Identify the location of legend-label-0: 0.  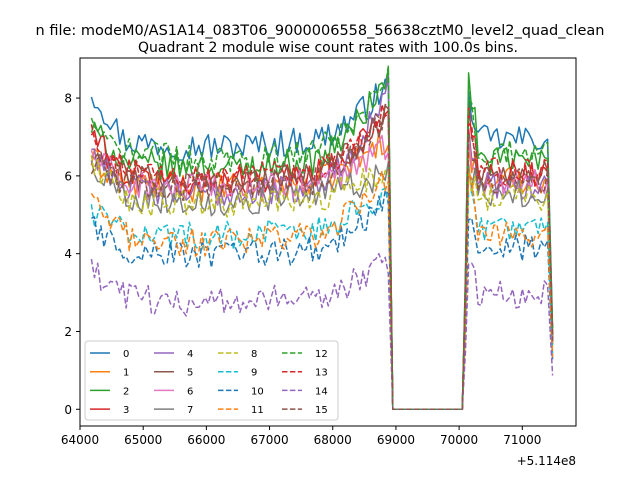
(126, 354).